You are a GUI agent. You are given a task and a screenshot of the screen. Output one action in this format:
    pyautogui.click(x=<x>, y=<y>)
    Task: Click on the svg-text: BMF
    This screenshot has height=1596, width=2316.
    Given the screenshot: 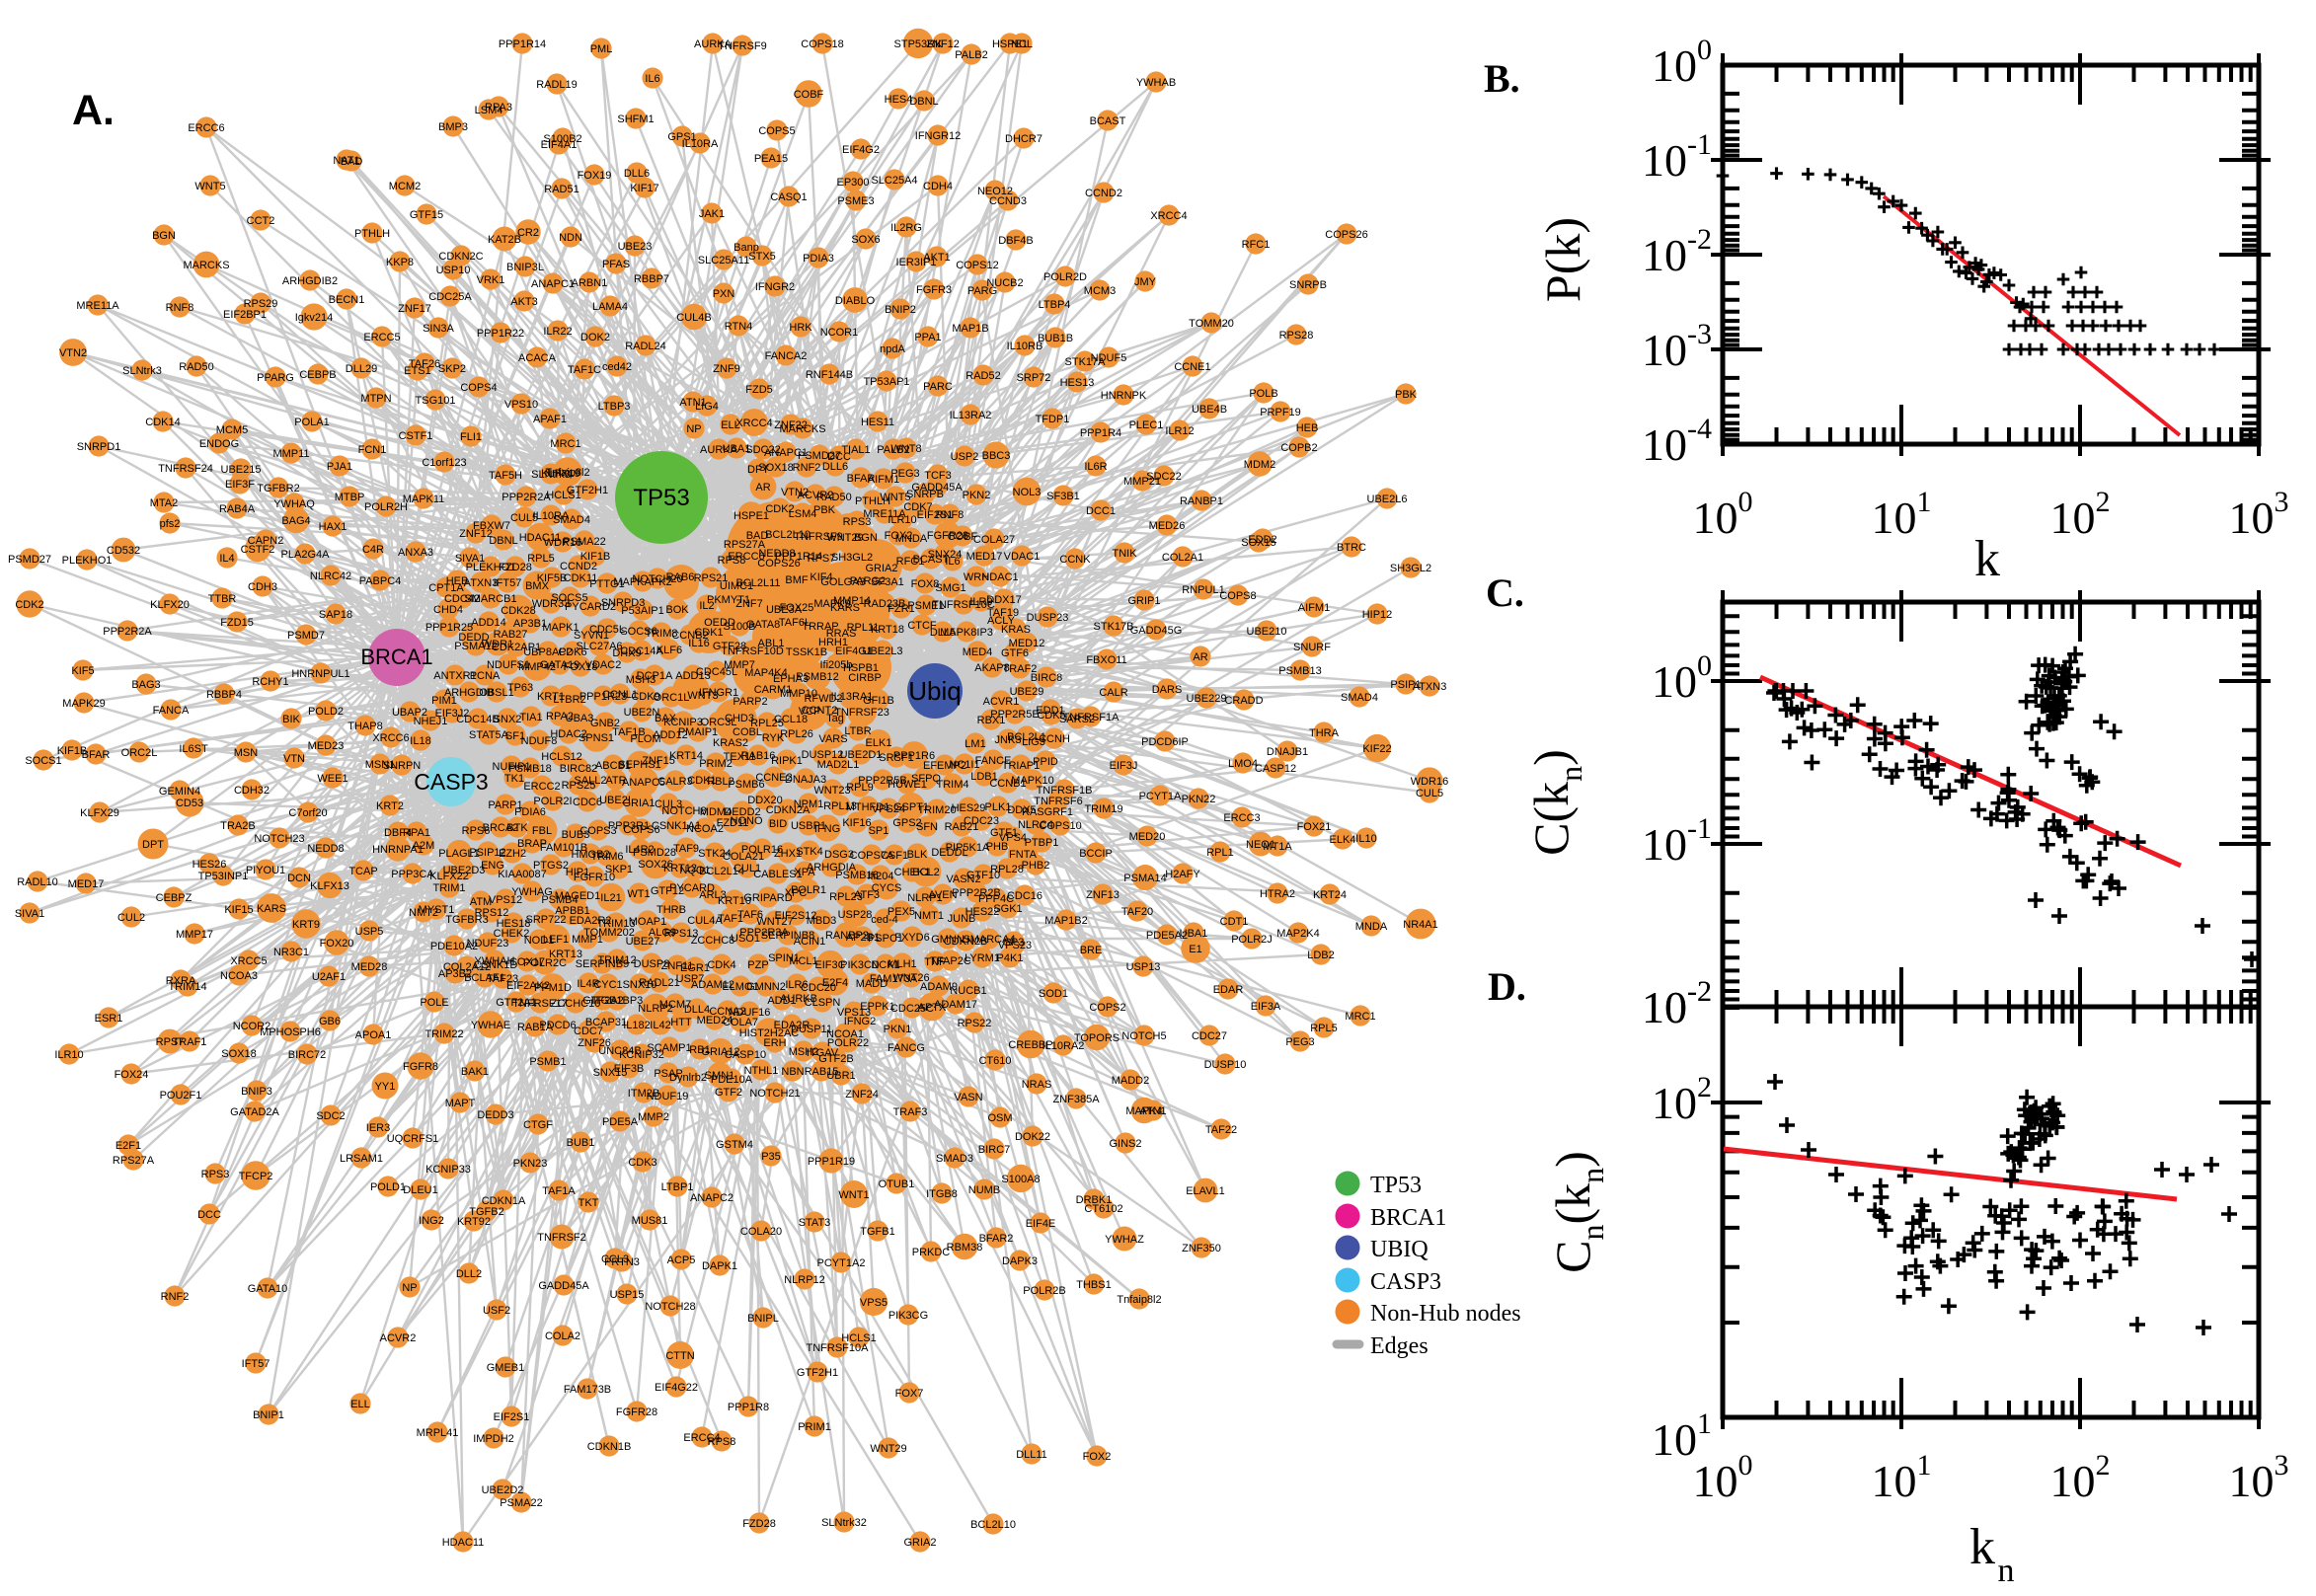 What is the action you would take?
    pyautogui.click(x=797, y=580)
    